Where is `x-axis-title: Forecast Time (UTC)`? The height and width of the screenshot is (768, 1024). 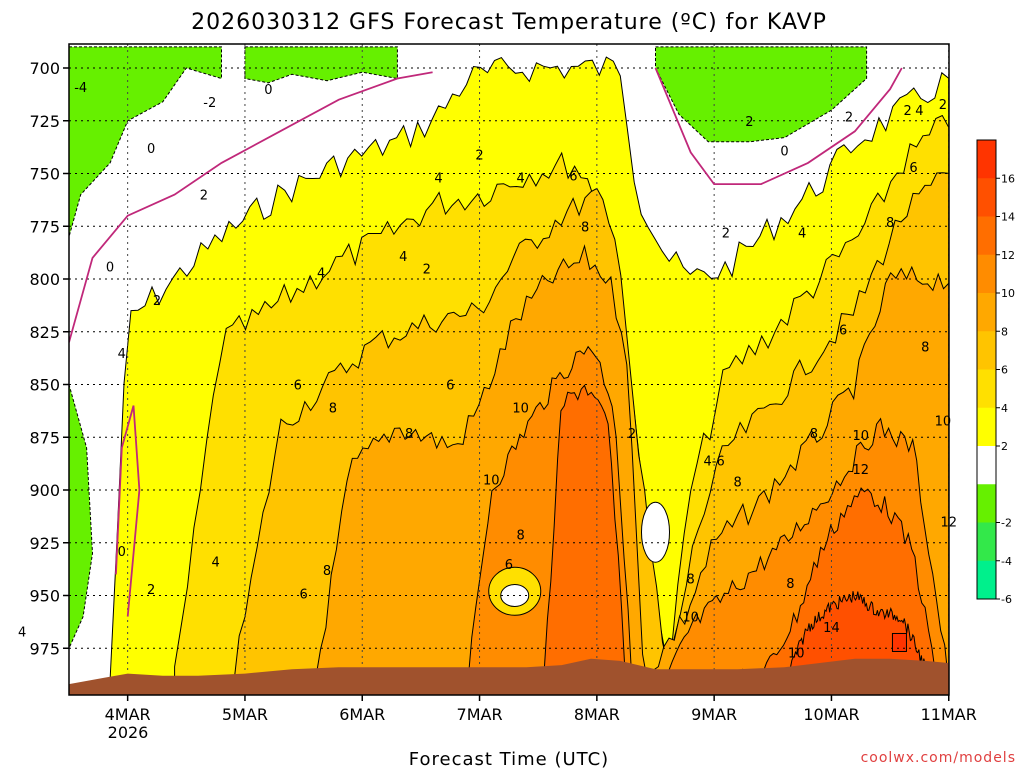
x-axis-title: Forecast Time (UTC) is located at coordinates (509, 758).